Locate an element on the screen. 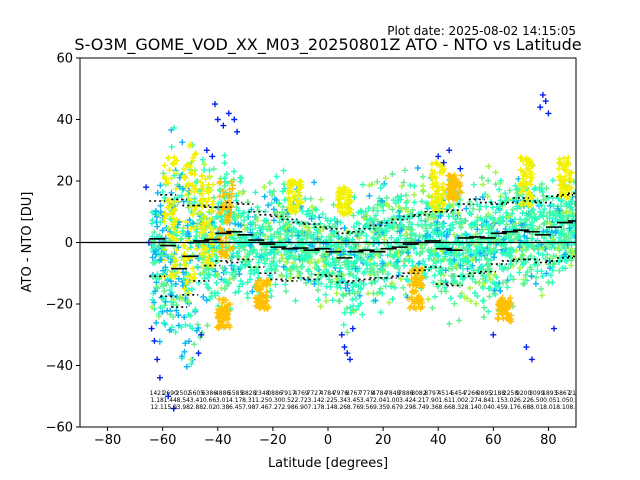 Image resolution: width=640 pixels, height=480 pixels. bin-stat-label: 3.47 is located at coordinates (367, 400).